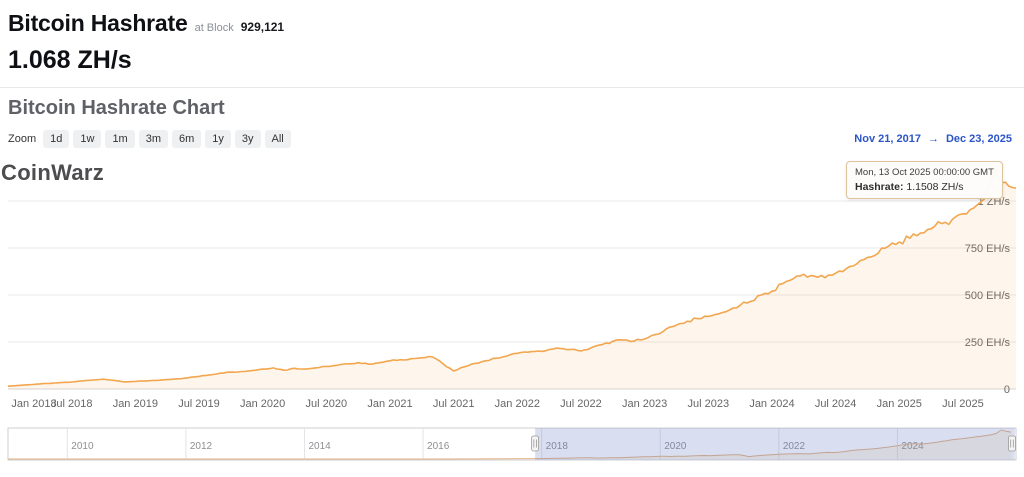 The image size is (1024, 477). What do you see at coordinates (535, 443) in the screenshot?
I see `navigator-handle-left` at bounding box center [535, 443].